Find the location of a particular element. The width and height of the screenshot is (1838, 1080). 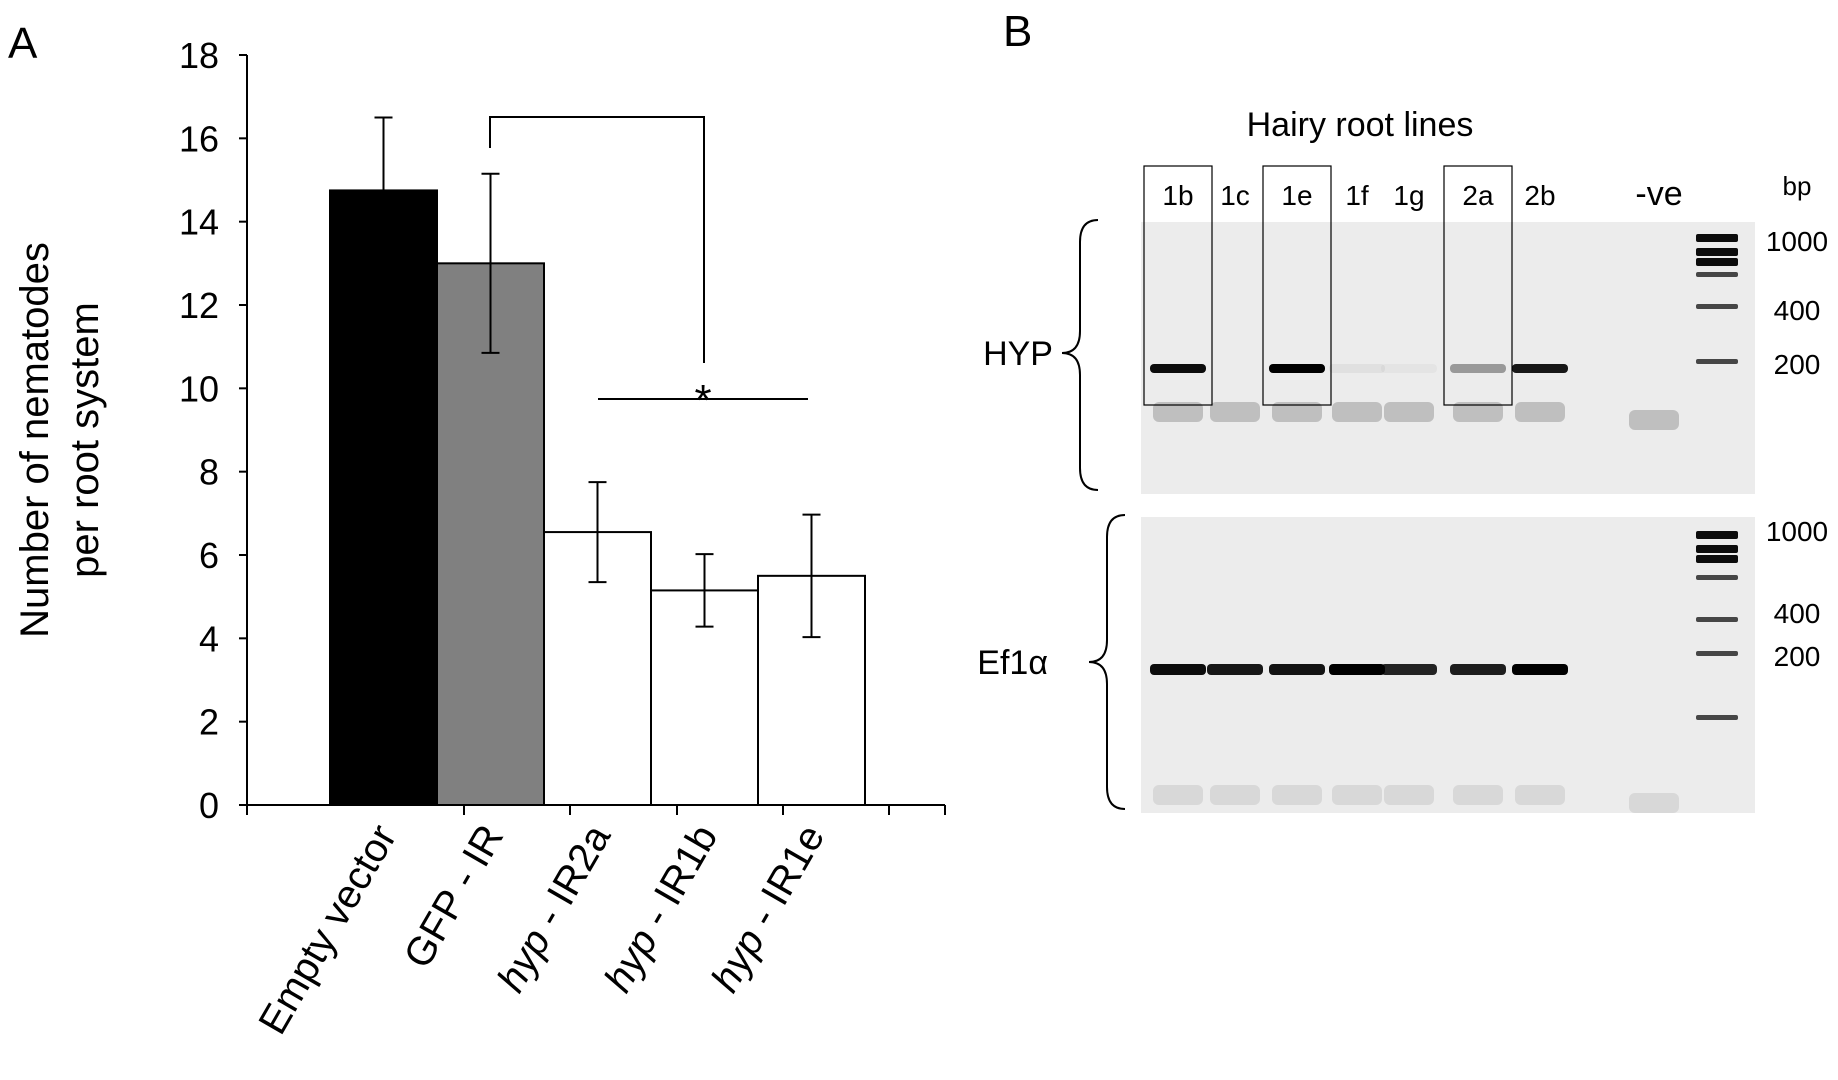

gel-background is located at coordinates (1448, 358).